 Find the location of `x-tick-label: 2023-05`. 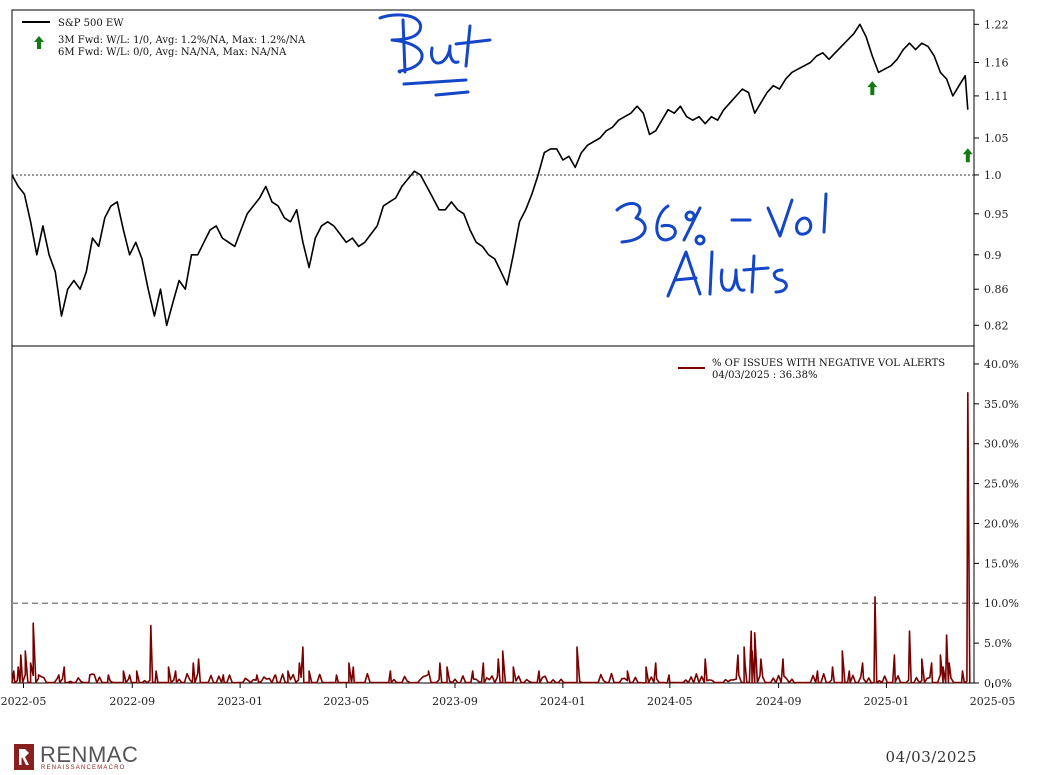

x-tick-label: 2023-05 is located at coordinates (346, 701).